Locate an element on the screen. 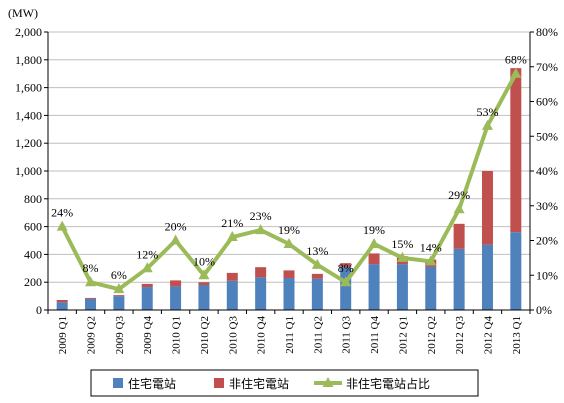 This screenshot has height=403, width=564. legend-box is located at coordinates (284, 383).